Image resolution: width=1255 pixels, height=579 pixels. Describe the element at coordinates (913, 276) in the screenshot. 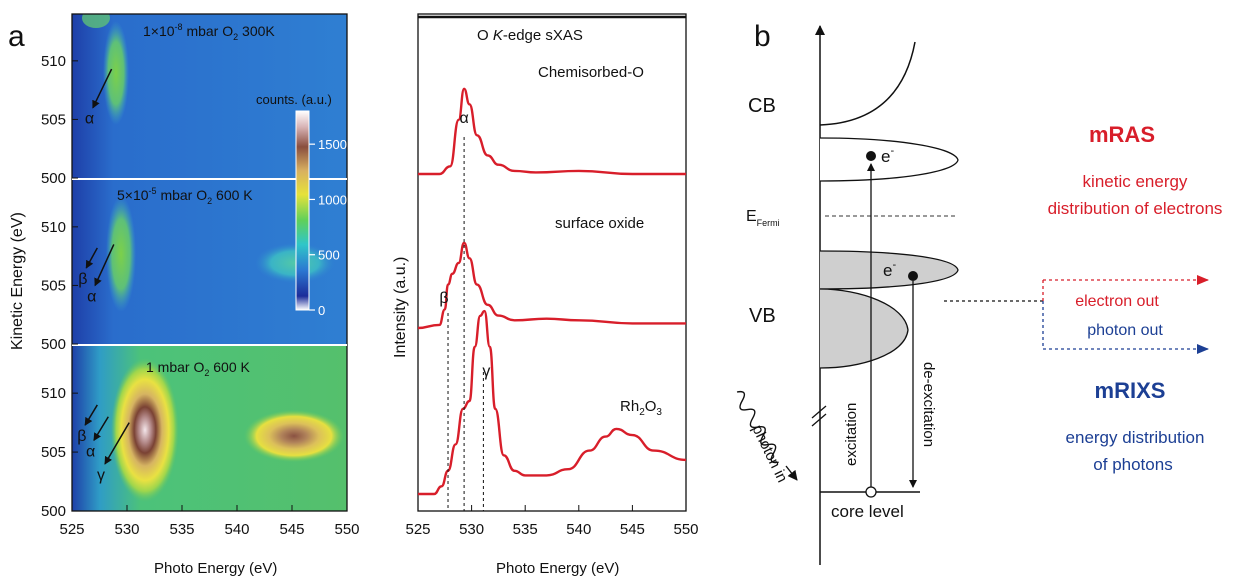

I see `valence-electron` at that location.